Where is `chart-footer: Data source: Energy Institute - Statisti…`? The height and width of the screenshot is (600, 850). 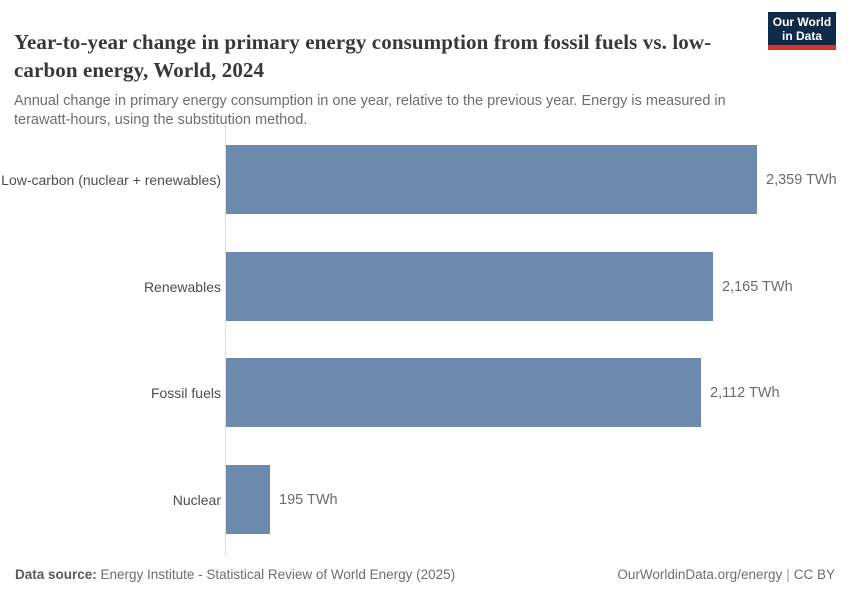
chart-footer: Data source: Energy Institute - Statisti… is located at coordinates (425, 574).